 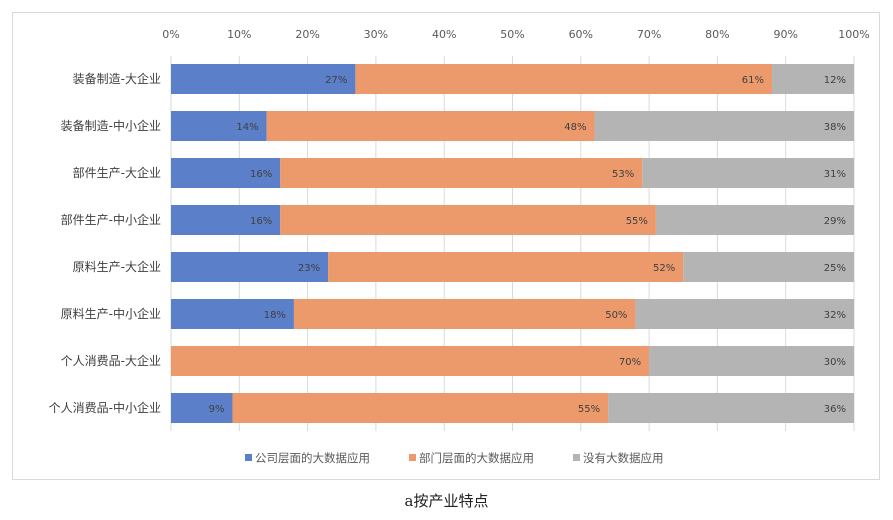 I want to click on data-label: 30%, so click(x=835, y=362).